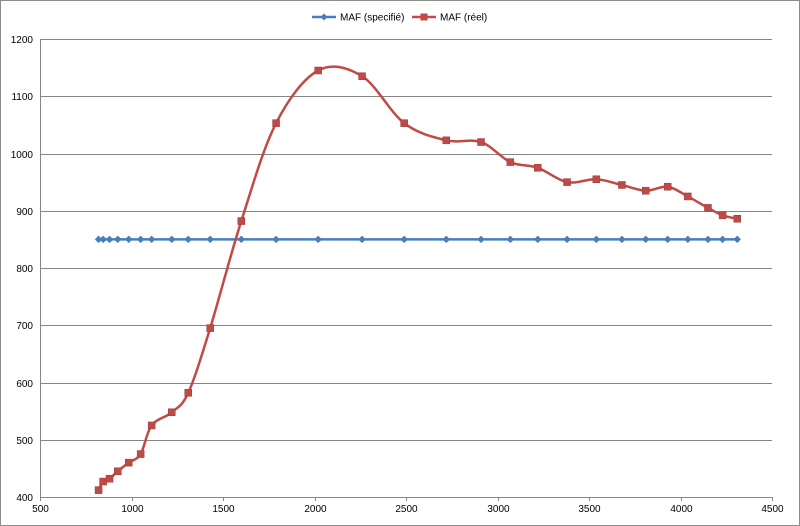 The image size is (800, 526). Describe the element at coordinates (372, 18) in the screenshot. I see `legend-label-specifie: MAF (specifié)` at that location.